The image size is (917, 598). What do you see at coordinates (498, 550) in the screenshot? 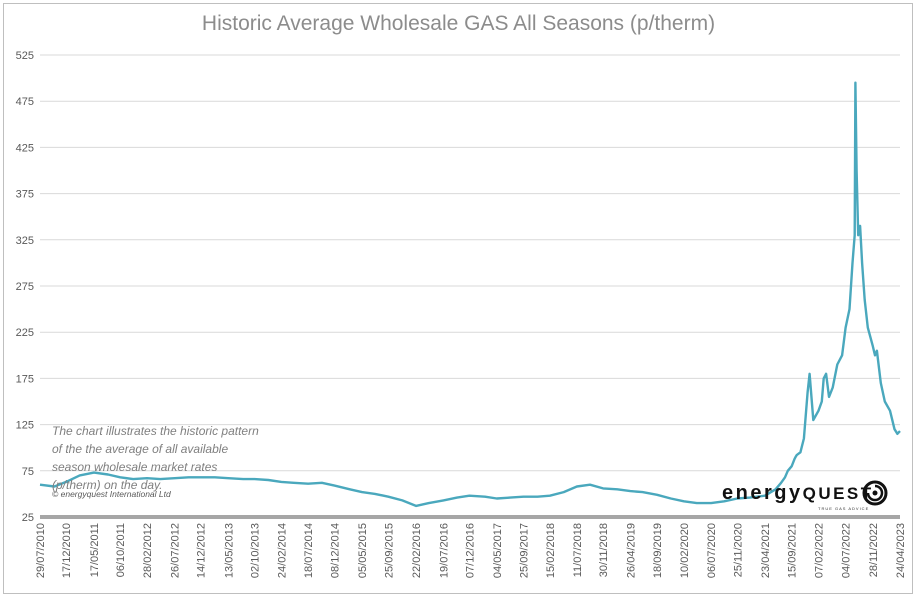
I see `x-tick-label: 04/05/2017` at bounding box center [498, 550].